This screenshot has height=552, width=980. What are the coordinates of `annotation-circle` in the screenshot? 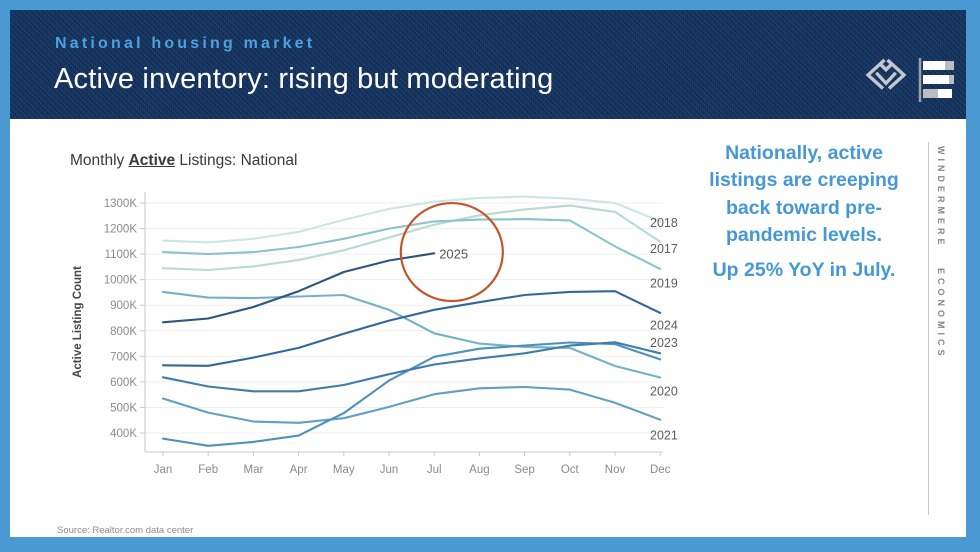 It's located at (451, 252).